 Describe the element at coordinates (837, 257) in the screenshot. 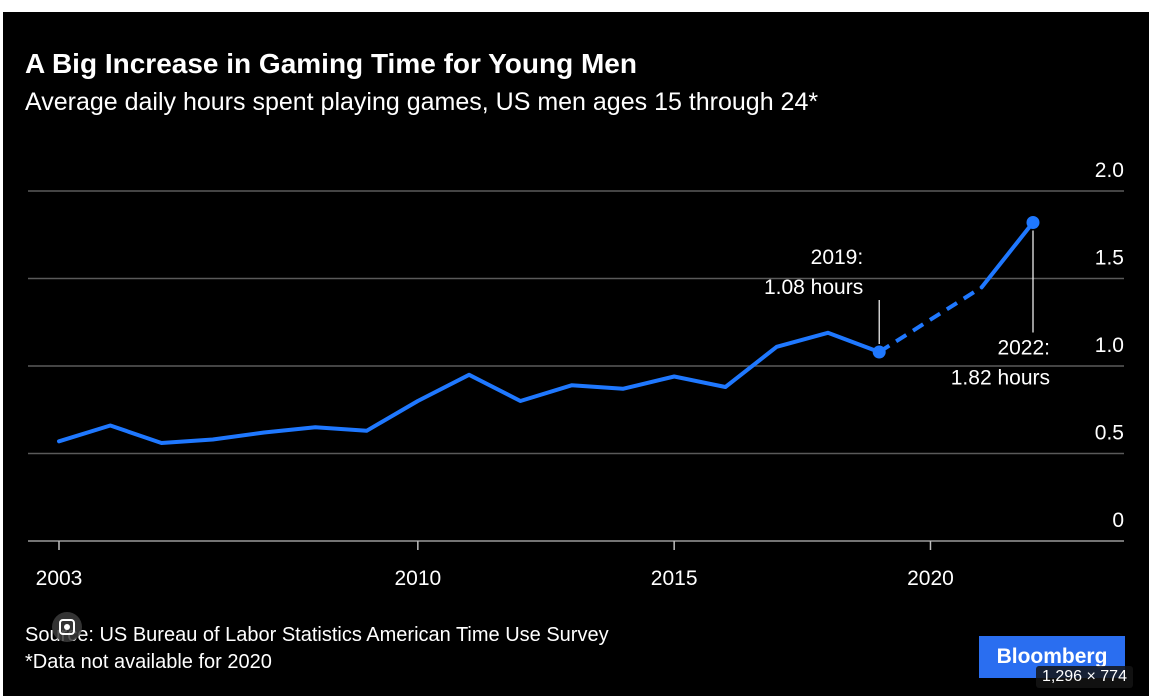

I see `annotation-label-year: 2019:` at that location.